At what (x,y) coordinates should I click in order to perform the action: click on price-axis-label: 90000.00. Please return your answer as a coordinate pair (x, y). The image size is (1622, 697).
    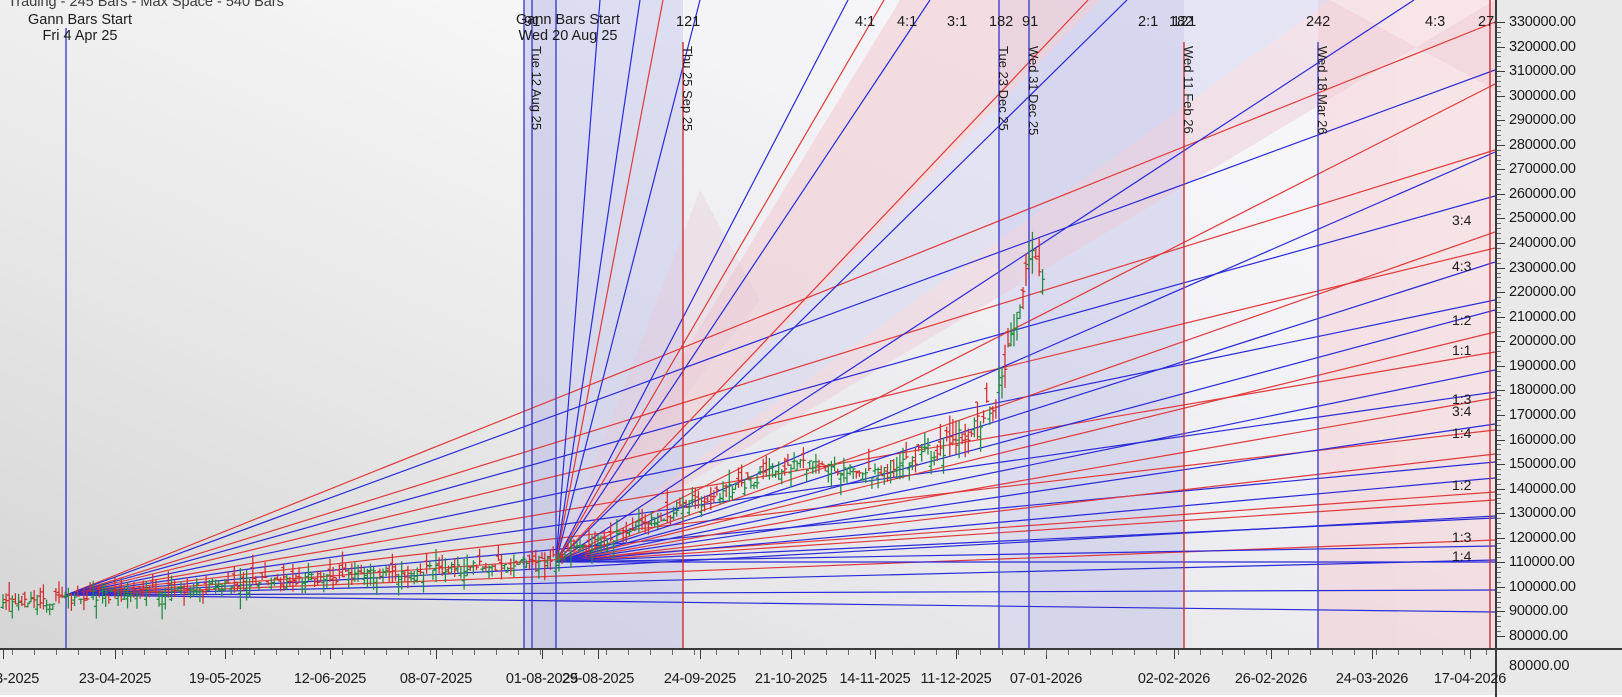
    Looking at the image, I should click on (1538, 611).